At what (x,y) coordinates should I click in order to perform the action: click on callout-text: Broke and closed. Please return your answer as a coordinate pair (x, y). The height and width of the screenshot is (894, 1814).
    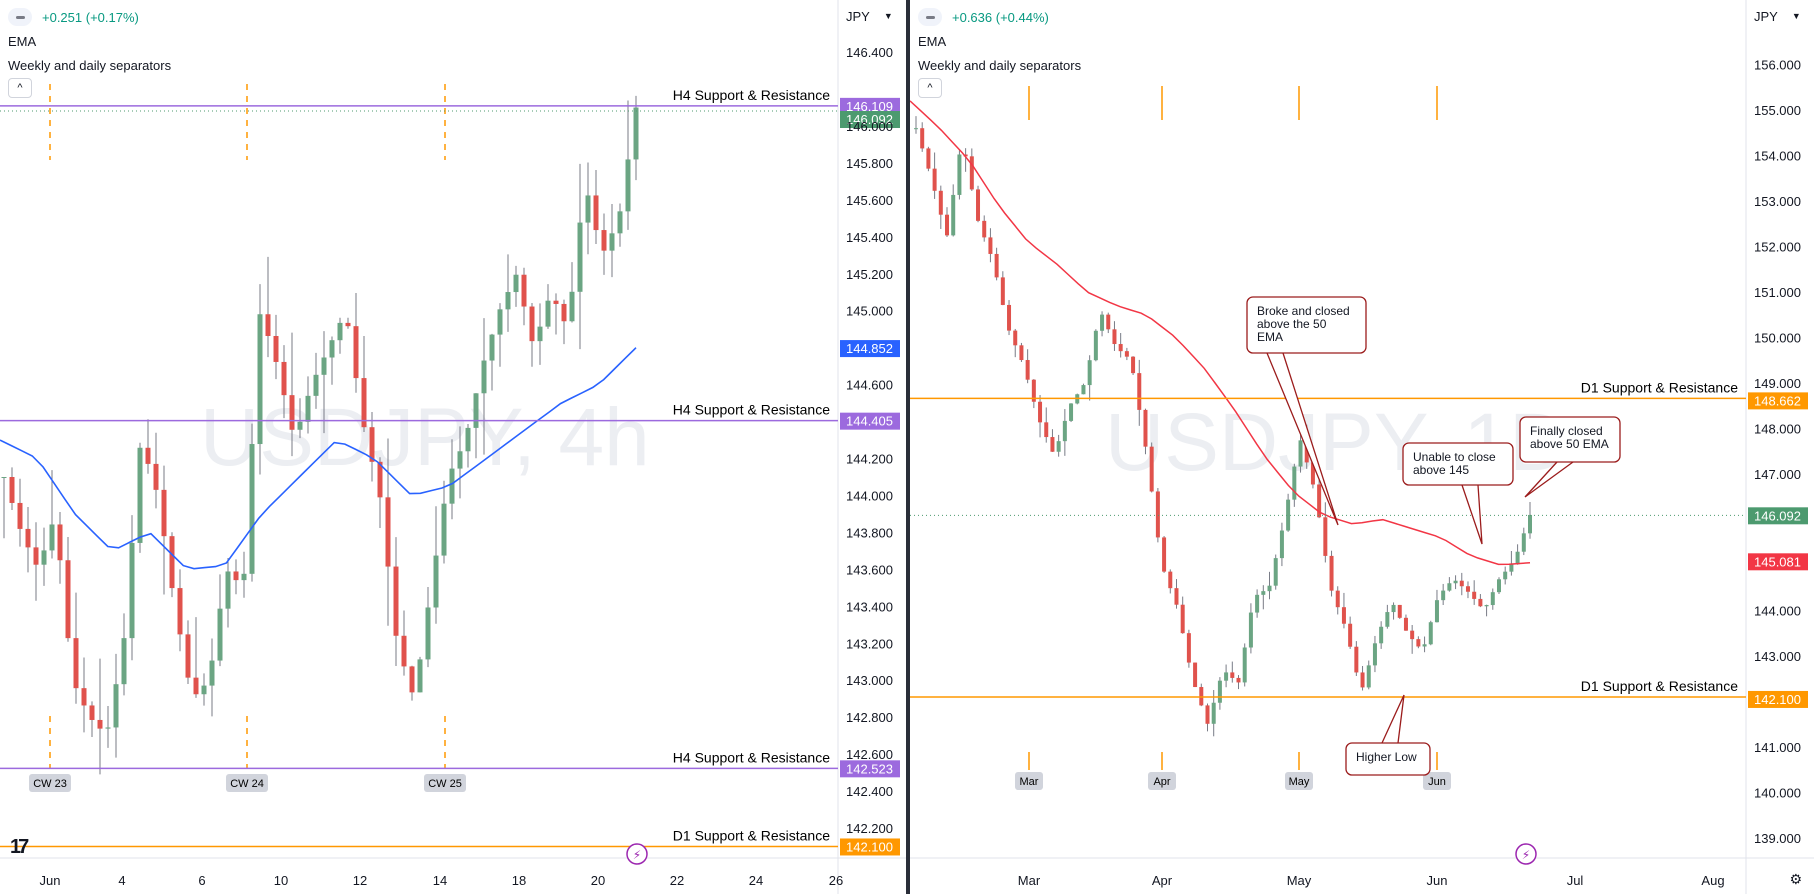
    Looking at the image, I should click on (1303, 311).